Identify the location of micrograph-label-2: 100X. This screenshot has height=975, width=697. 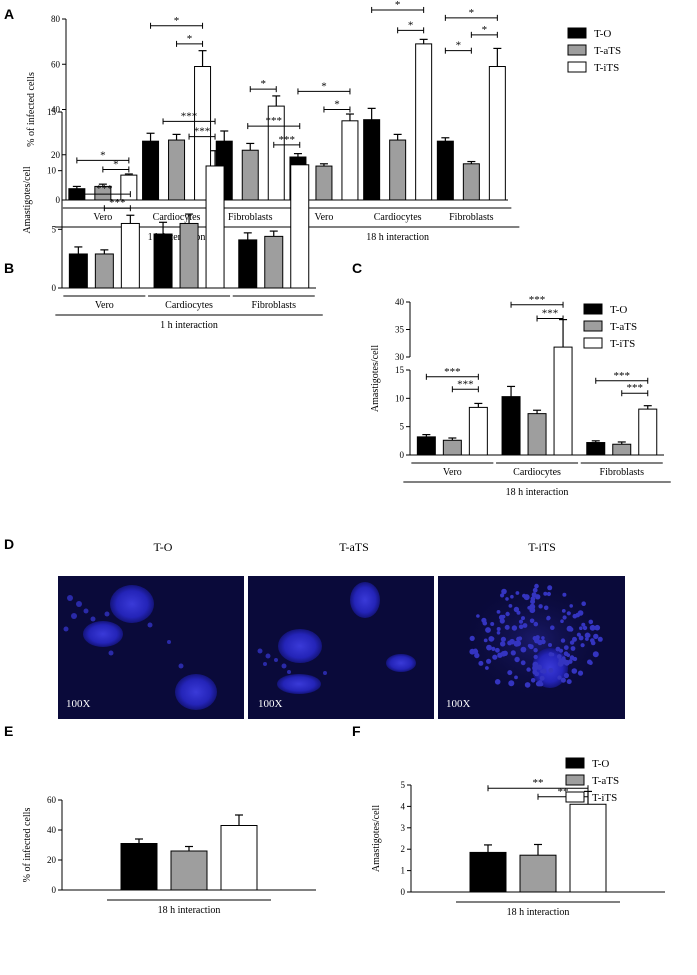
(270, 704).